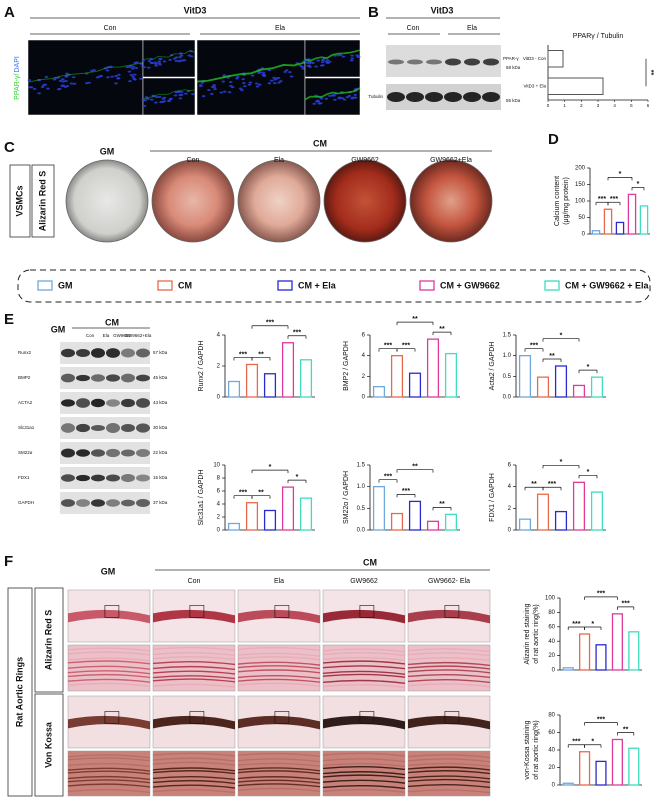 The height and width of the screenshot is (802, 669). I want to click on panel-label: F, so click(8, 561).